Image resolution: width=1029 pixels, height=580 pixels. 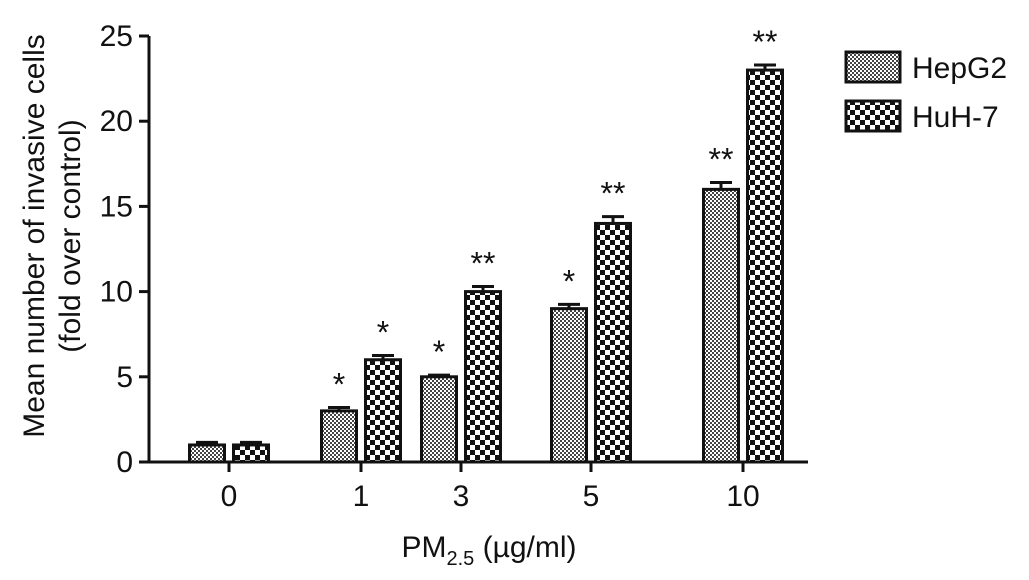 I want to click on x-axis-label-unit: (µg/ml), so click(x=525, y=547).